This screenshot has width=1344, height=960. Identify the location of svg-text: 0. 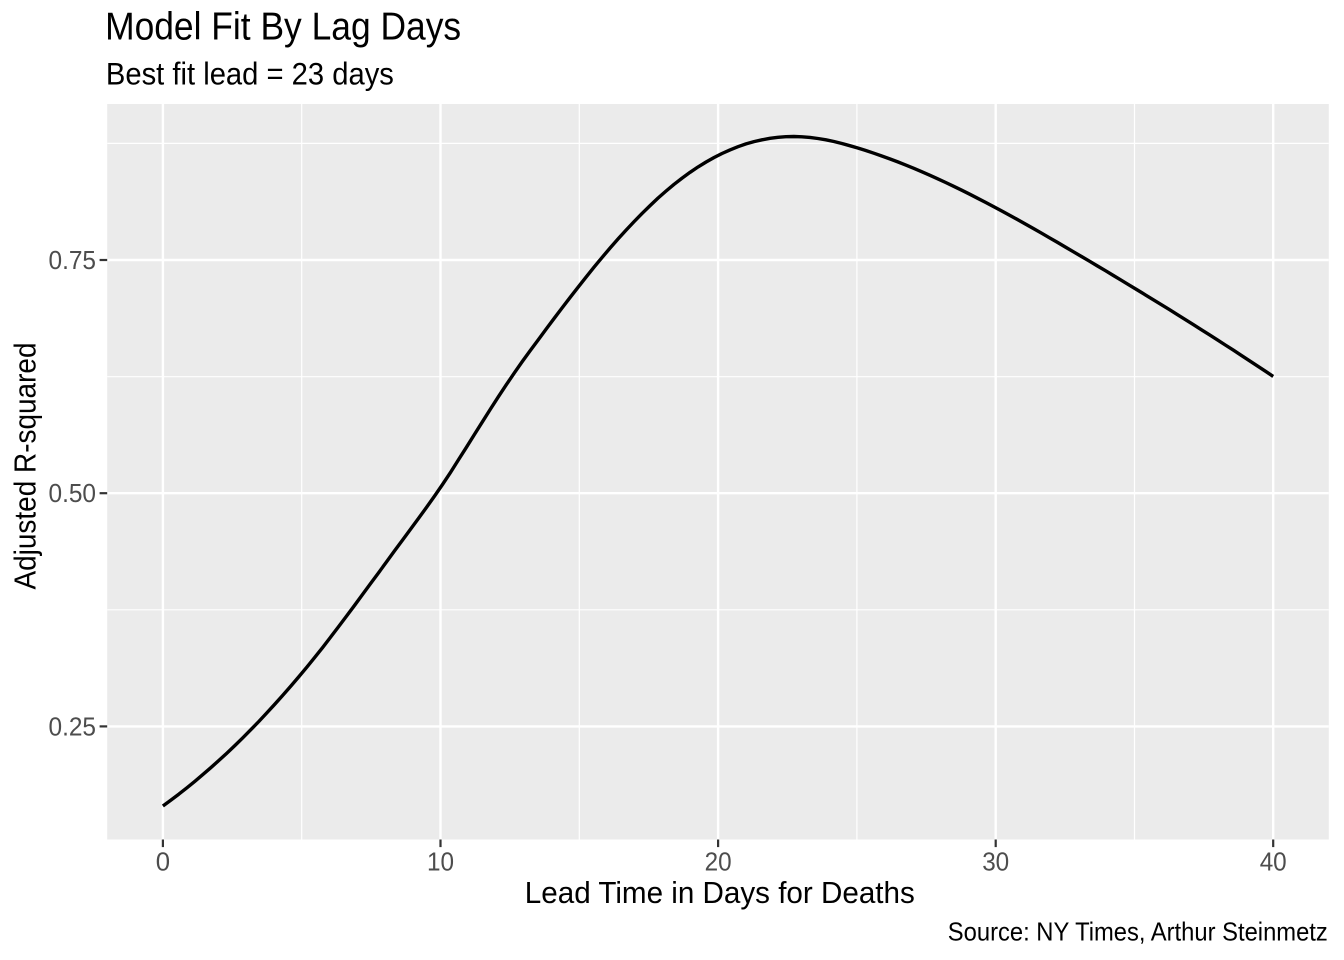
(163, 863).